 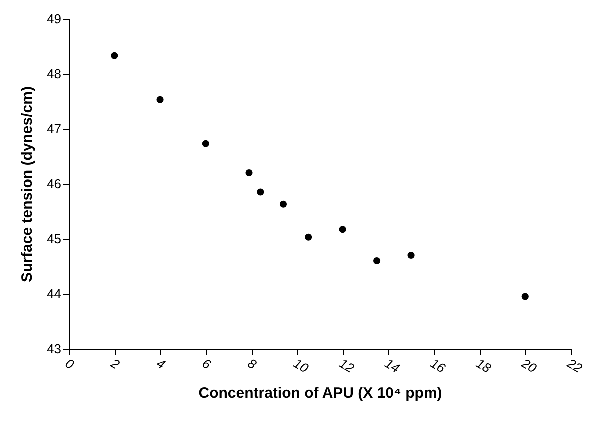 I want to click on y-tick-label: 46, so click(x=54, y=184).